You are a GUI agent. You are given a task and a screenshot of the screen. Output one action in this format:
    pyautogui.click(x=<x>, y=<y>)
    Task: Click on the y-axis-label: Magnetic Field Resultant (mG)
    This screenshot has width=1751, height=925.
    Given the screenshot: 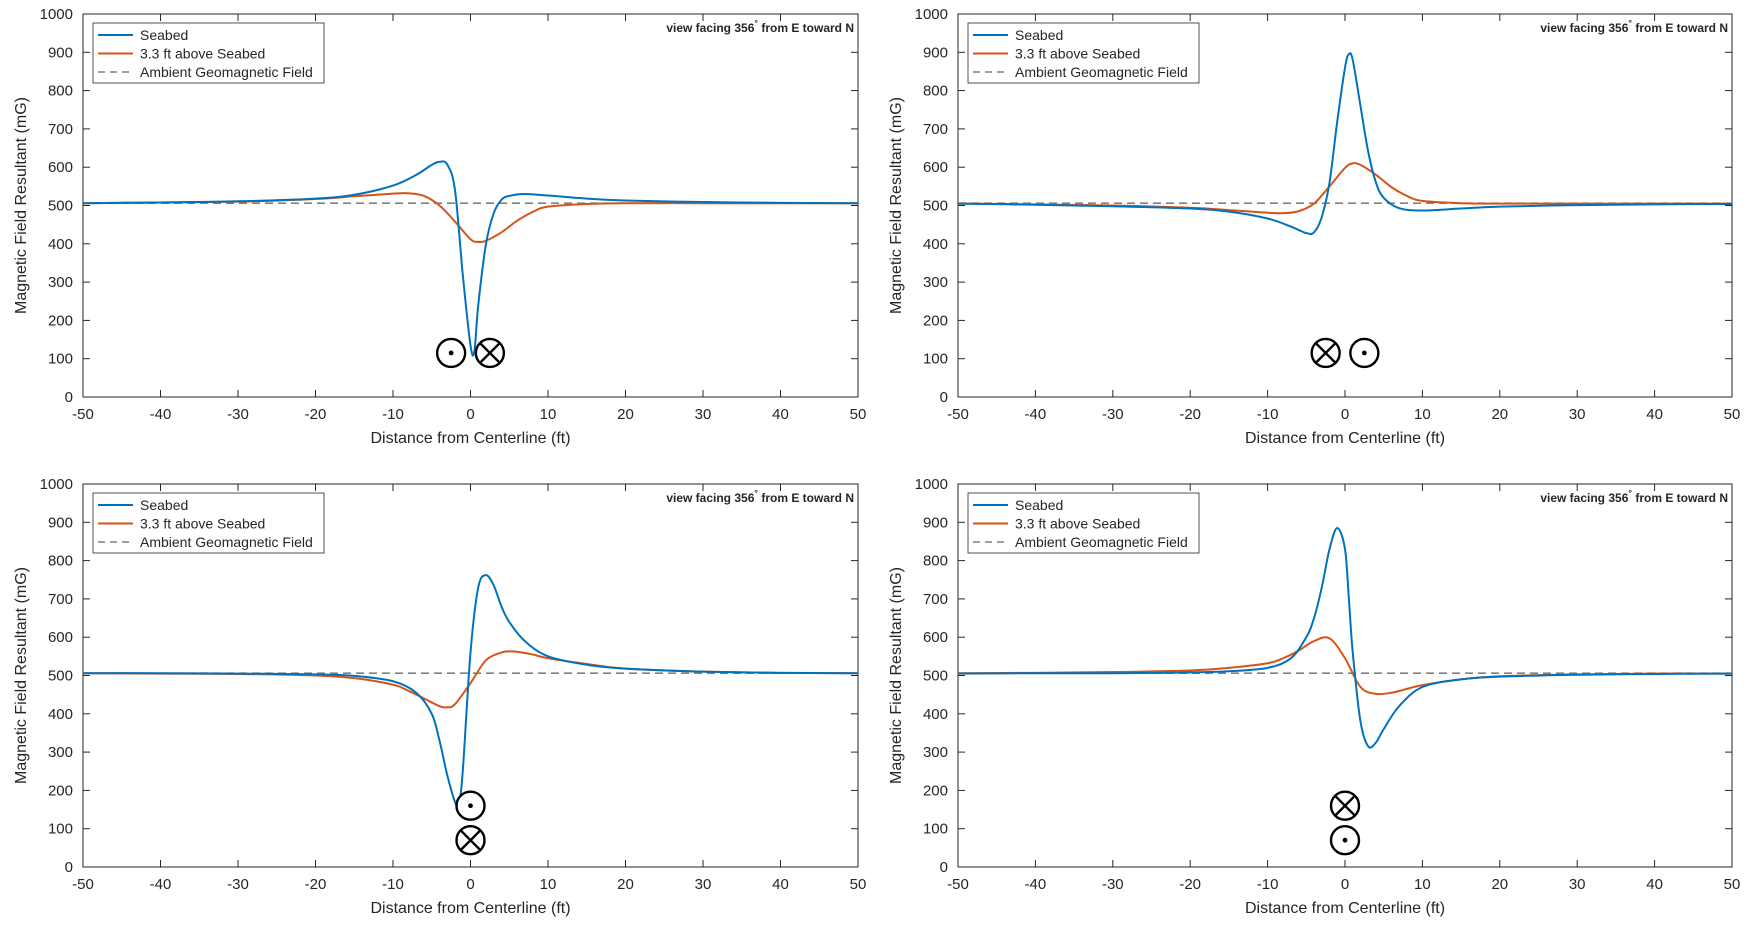 What is the action you would take?
    pyautogui.click(x=896, y=205)
    